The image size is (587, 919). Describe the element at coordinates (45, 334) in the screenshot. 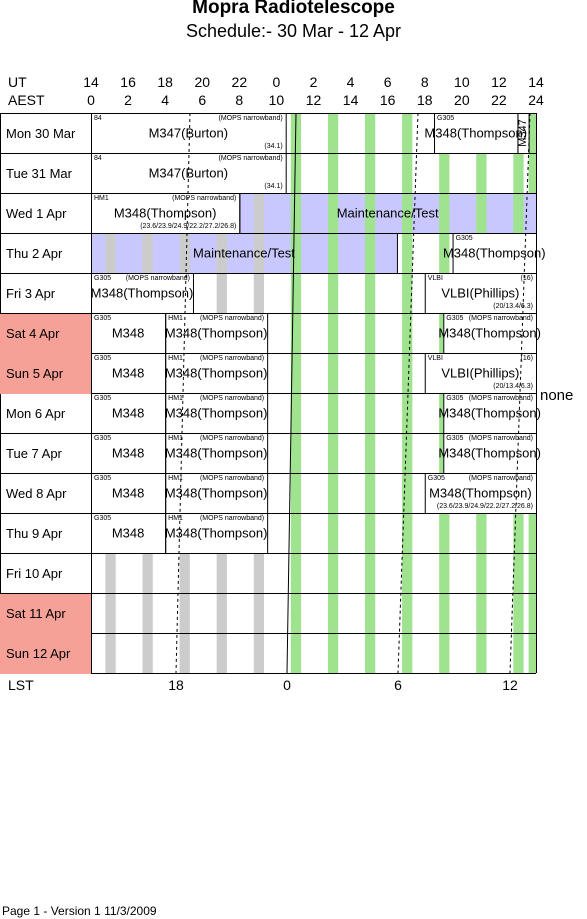

I see `day-label: Sat 4 Apr` at that location.